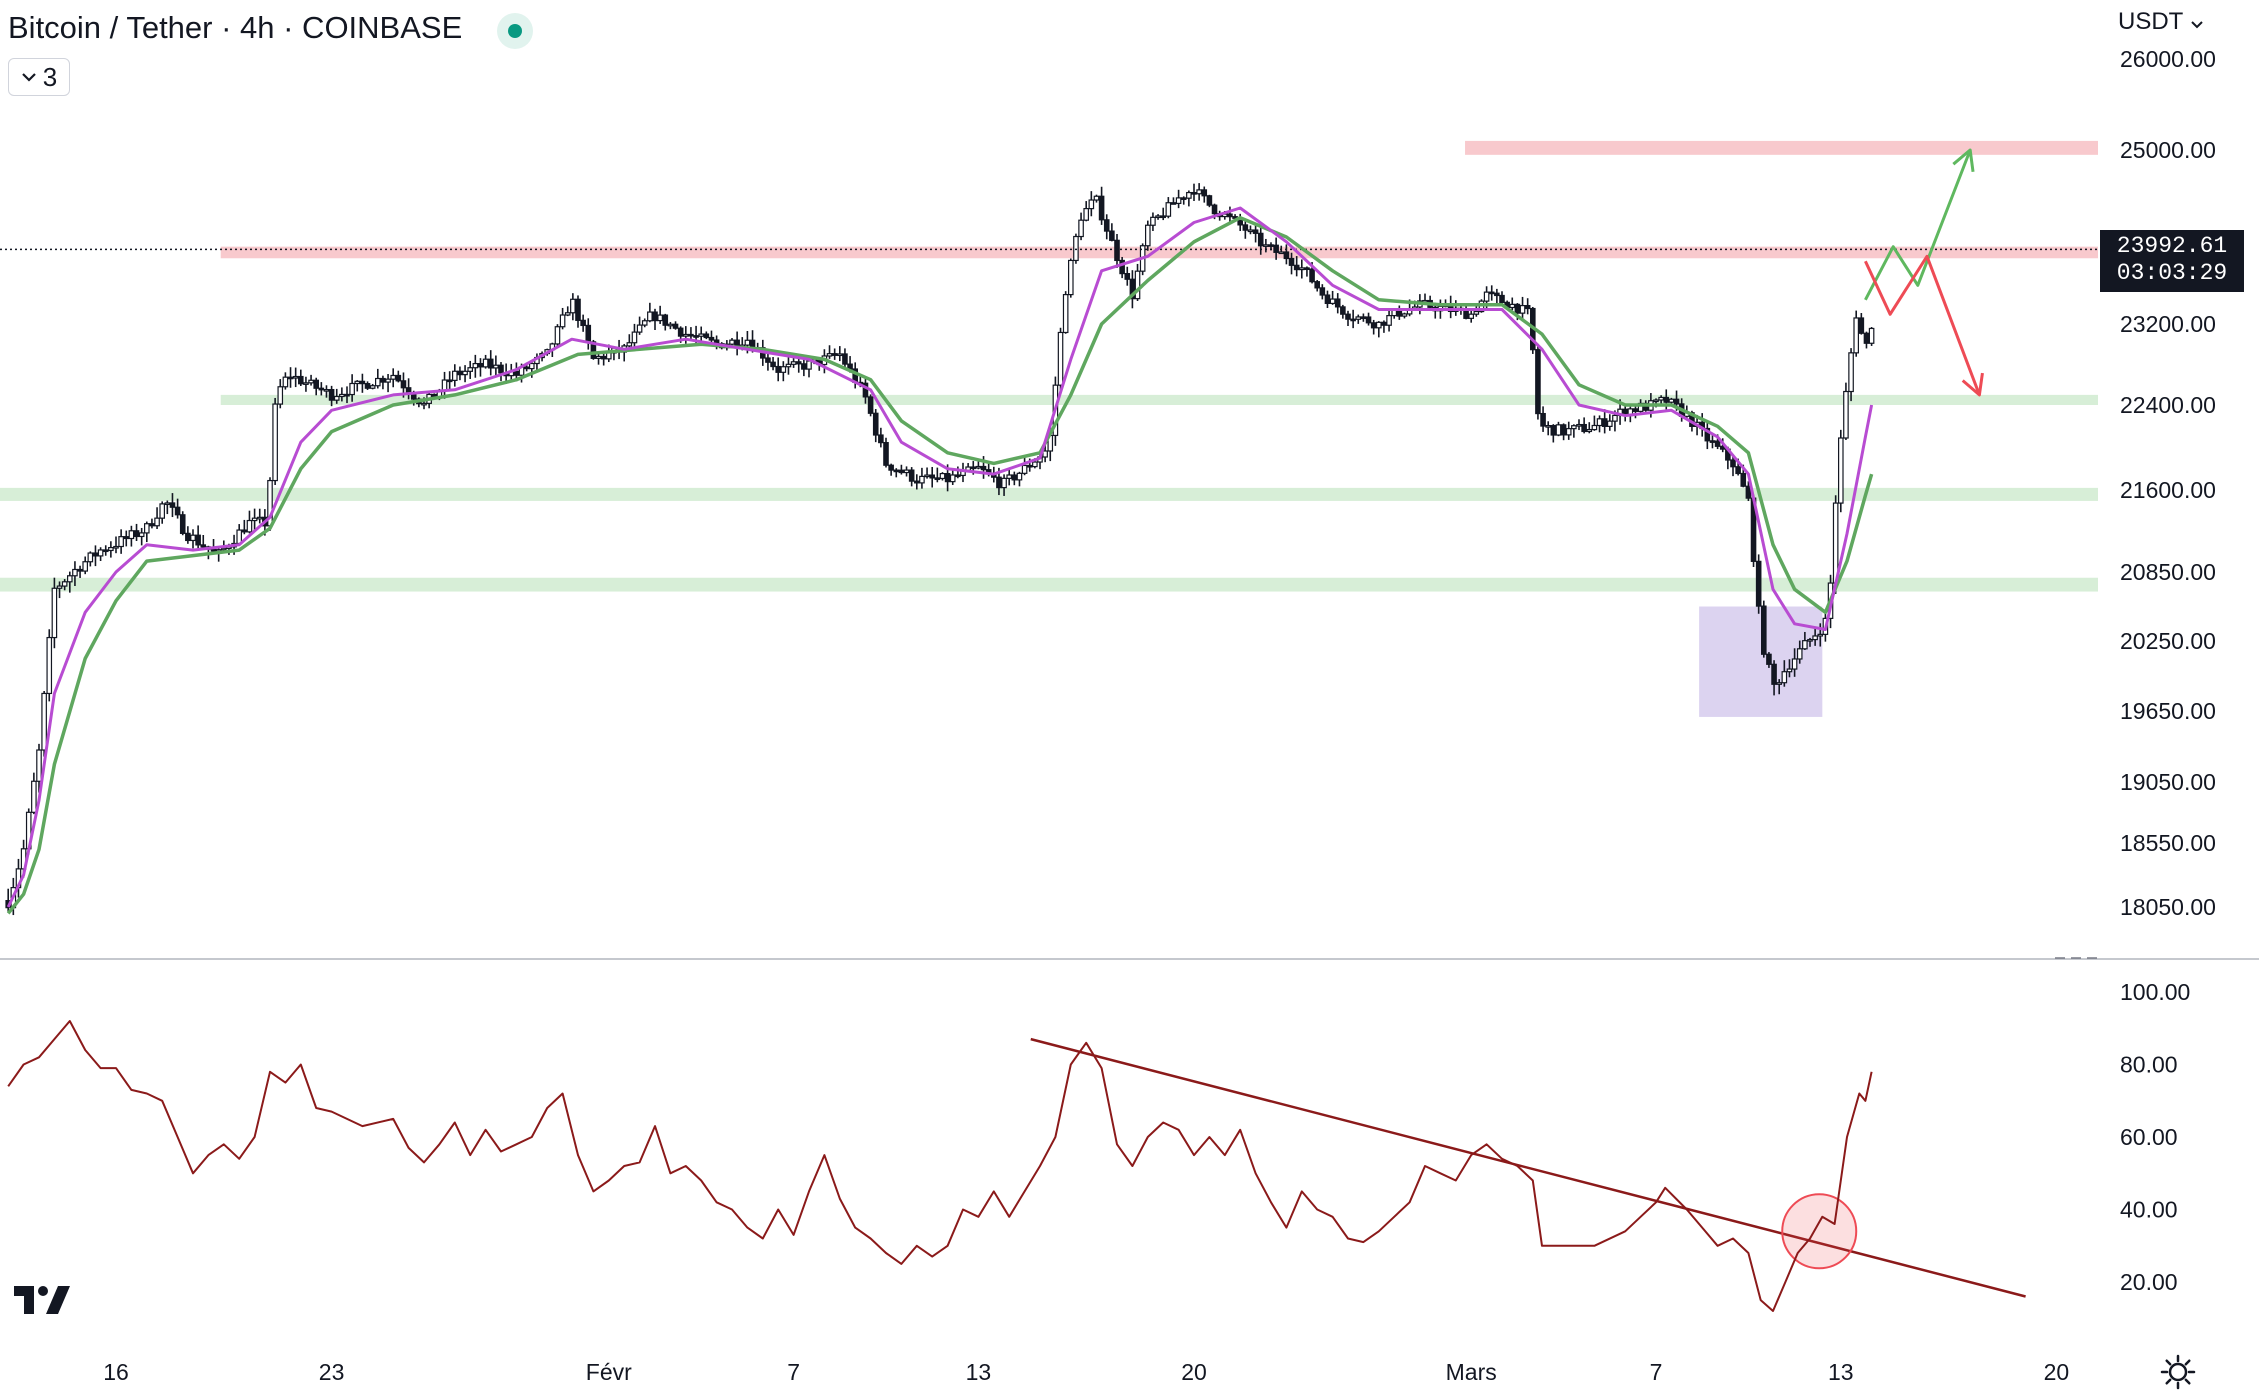 The height and width of the screenshot is (1395, 2259). I want to click on indicator-count: 3, so click(50, 76).